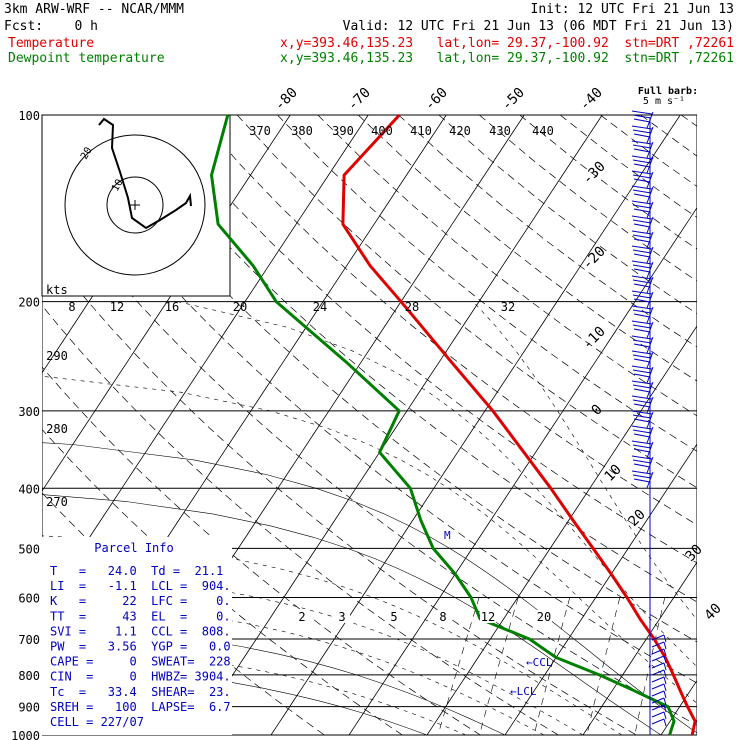 The height and width of the screenshot is (740, 740). Describe the element at coordinates (543, 131) in the screenshot. I see `theta-label: 440` at that location.